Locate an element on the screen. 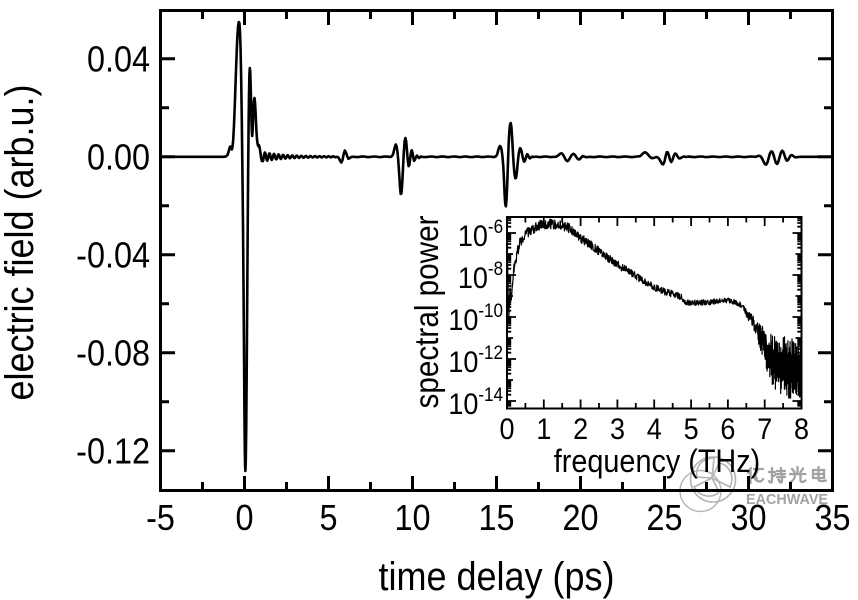 Image resolution: width=858 pixels, height=600 pixels. svg-text: spectral power is located at coordinates (427, 311).